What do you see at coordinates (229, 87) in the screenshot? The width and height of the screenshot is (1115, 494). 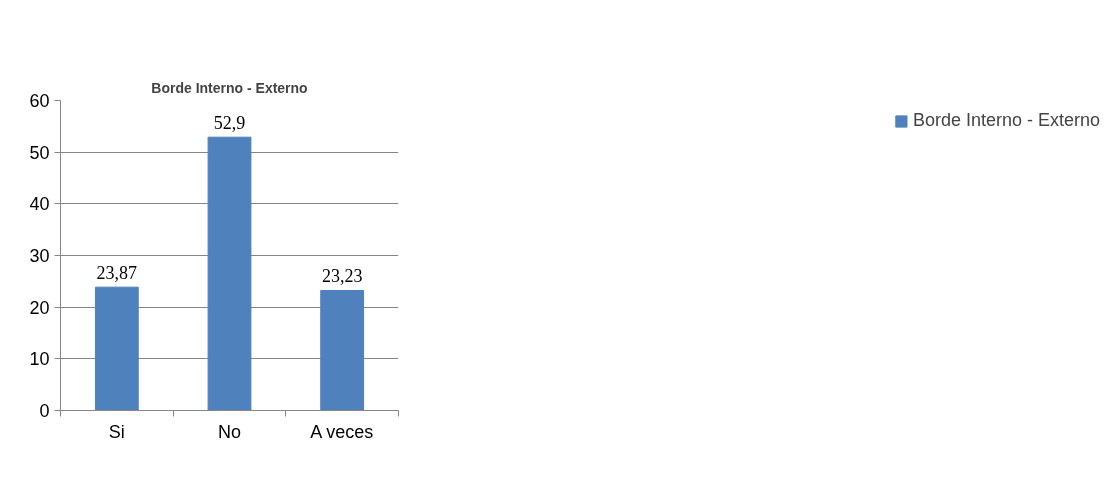 I see `chart-title: Borde Interno - Externo` at bounding box center [229, 87].